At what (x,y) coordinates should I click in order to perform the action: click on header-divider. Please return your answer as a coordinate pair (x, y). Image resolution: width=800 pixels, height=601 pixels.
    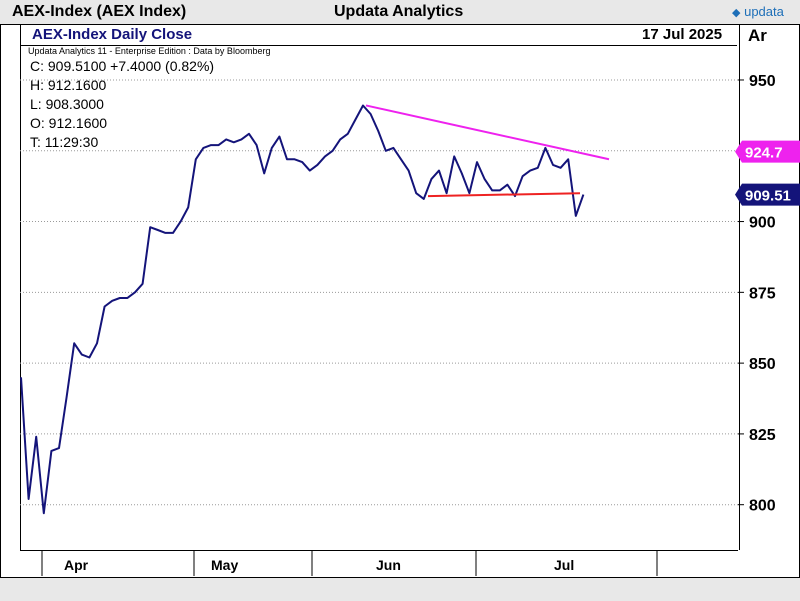
    Looking at the image, I should click on (379, 45).